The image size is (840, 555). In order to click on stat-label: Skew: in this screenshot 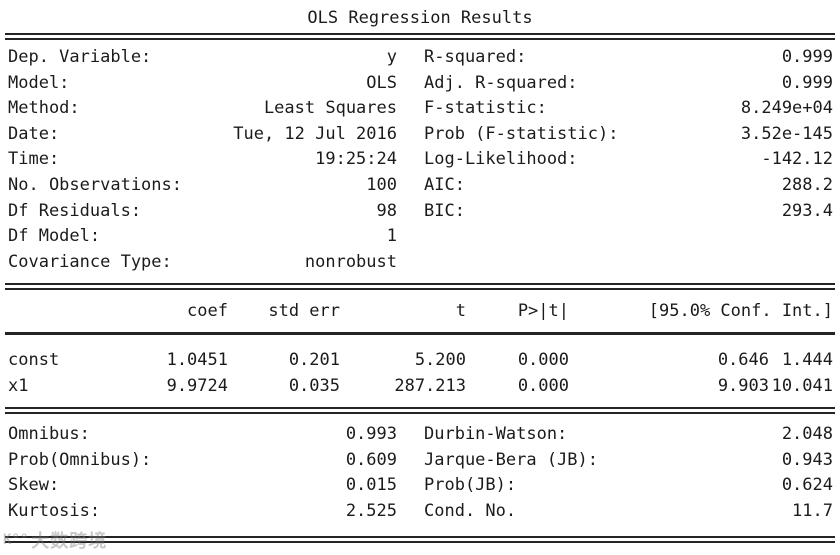, I will do `click(34, 485)`.